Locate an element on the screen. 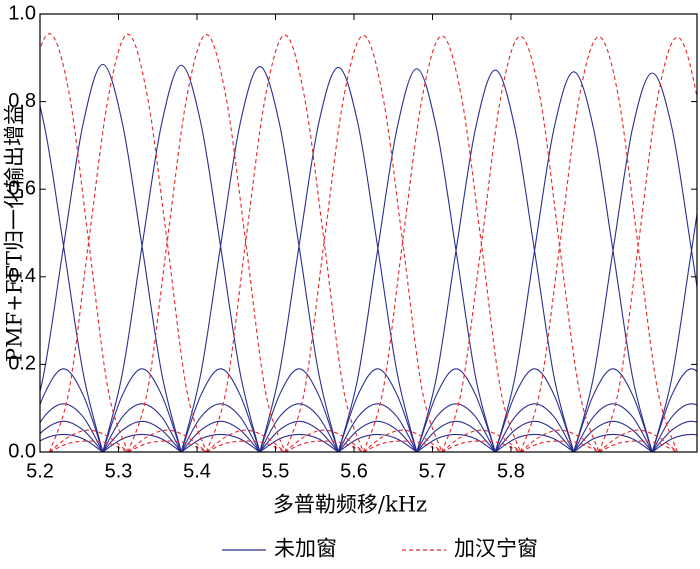 Image resolution: width=700 pixels, height=569 pixels. x-tick-label: 5.2 is located at coordinates (40, 471).